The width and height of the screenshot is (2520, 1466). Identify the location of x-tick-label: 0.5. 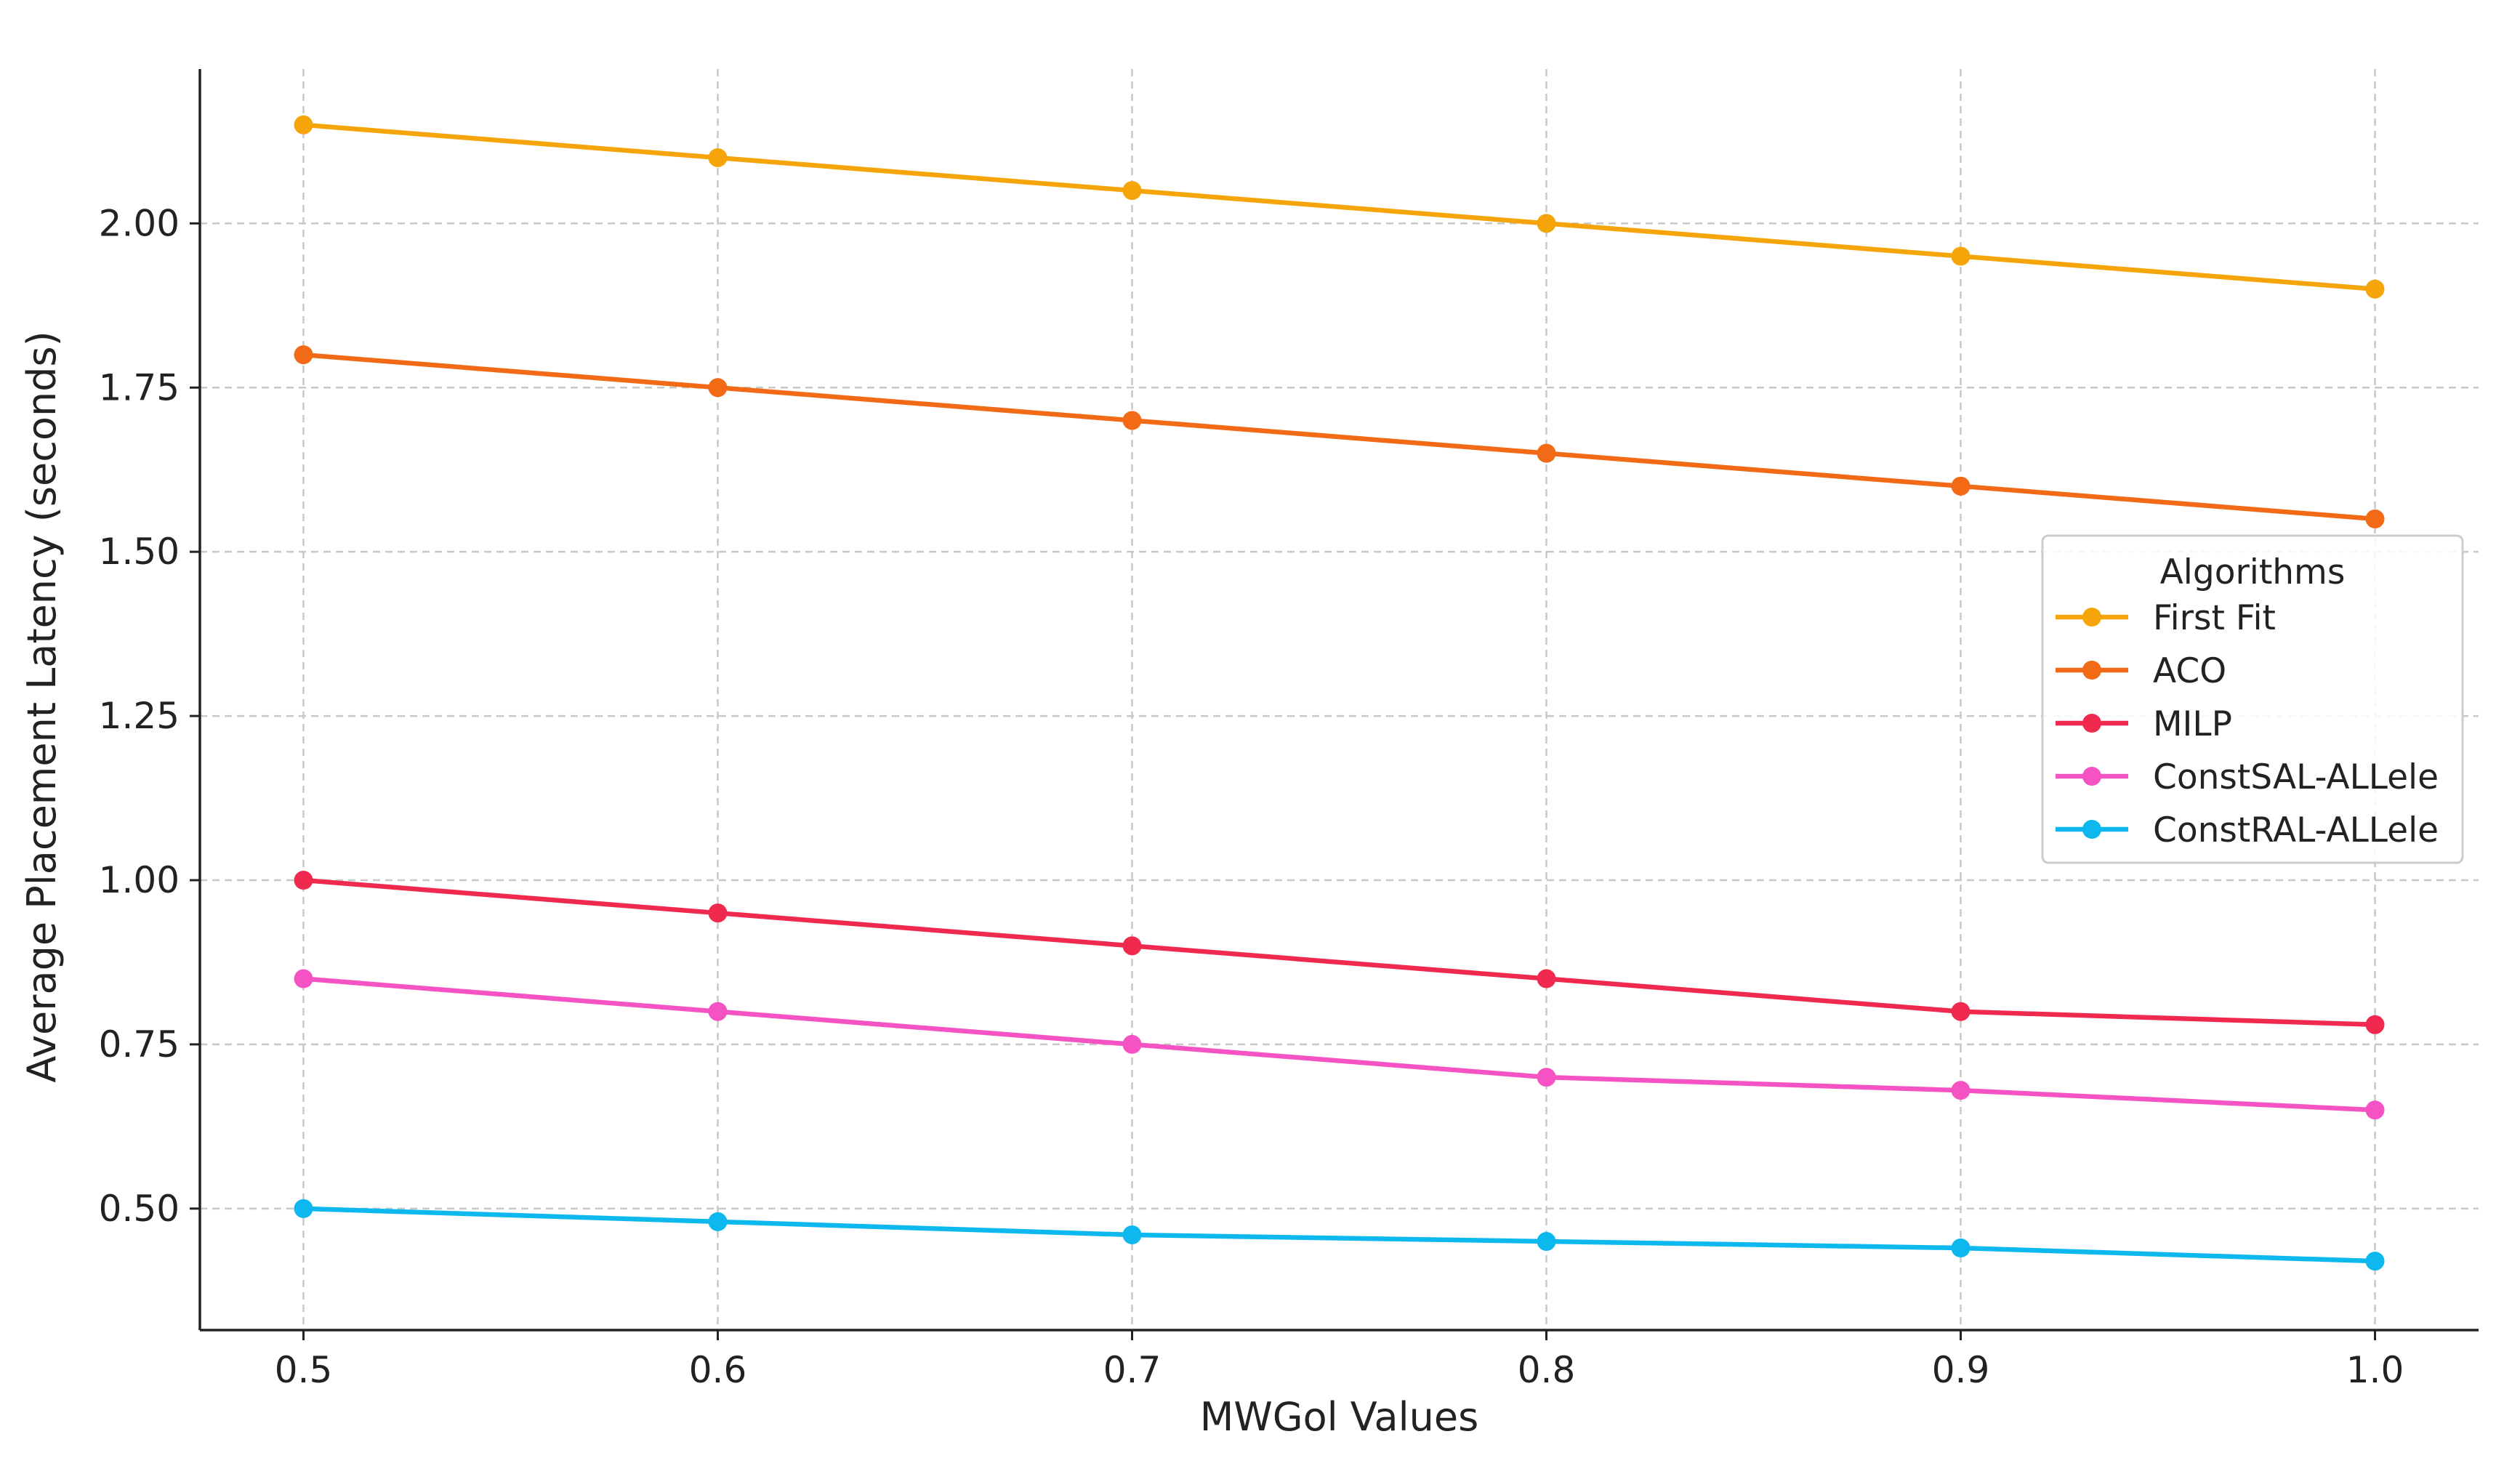
(304, 1370).